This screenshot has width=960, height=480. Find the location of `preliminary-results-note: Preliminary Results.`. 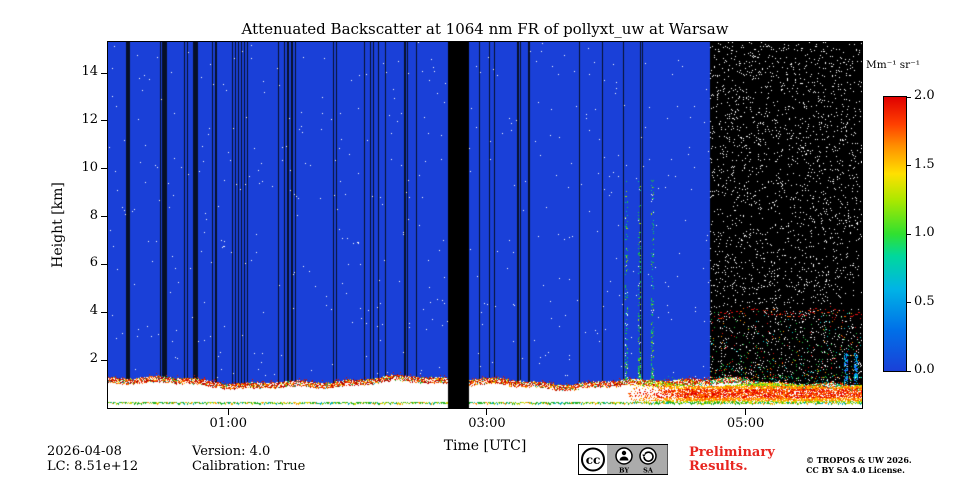

preliminary-results-note: Preliminary Results. is located at coordinates (732, 460).